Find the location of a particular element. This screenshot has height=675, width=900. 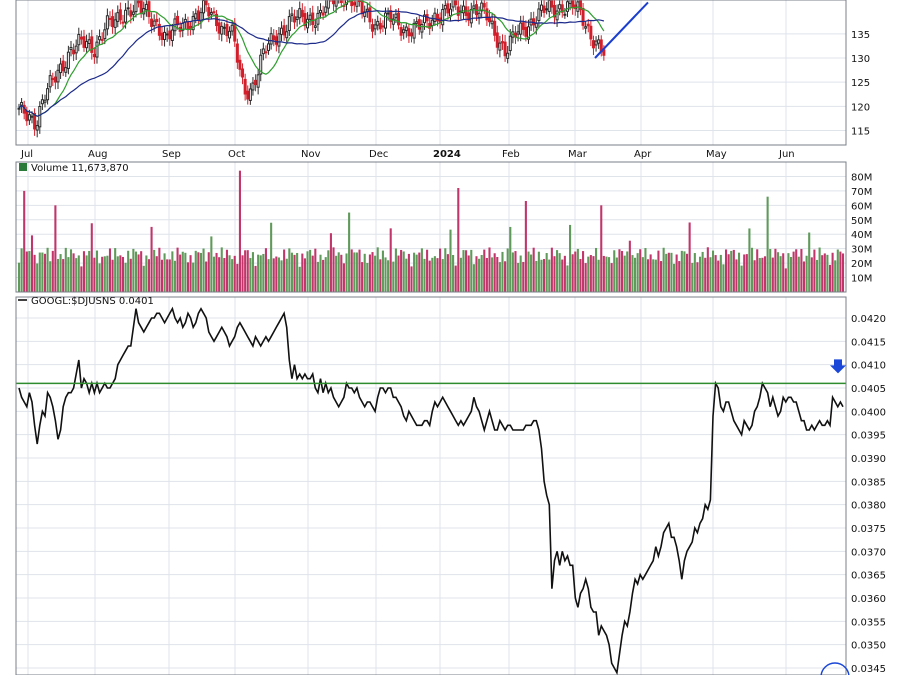

volume-legend-icon is located at coordinates (23, 167).